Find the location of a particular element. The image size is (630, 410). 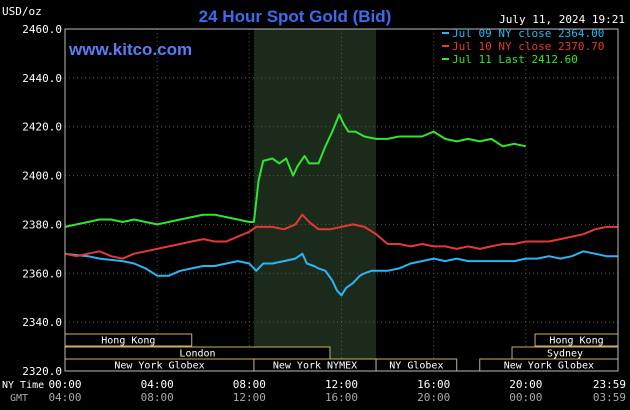

x-tick-label-gmt: 16:00 is located at coordinates (341, 397).